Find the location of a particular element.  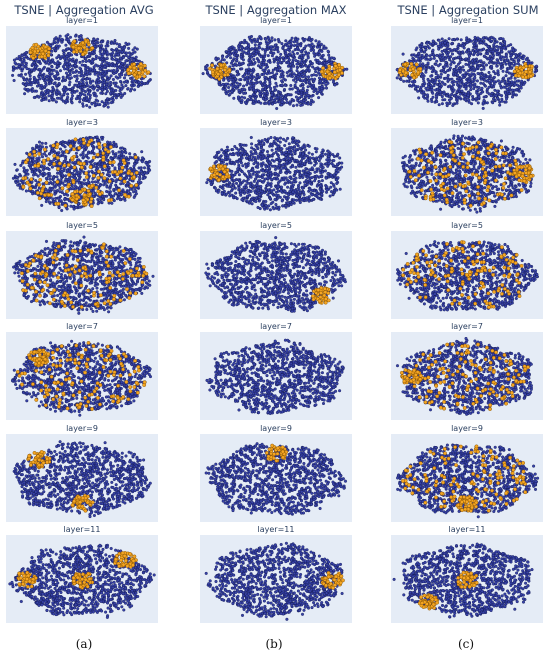

caption-c: (c) is located at coordinates (466, 644).